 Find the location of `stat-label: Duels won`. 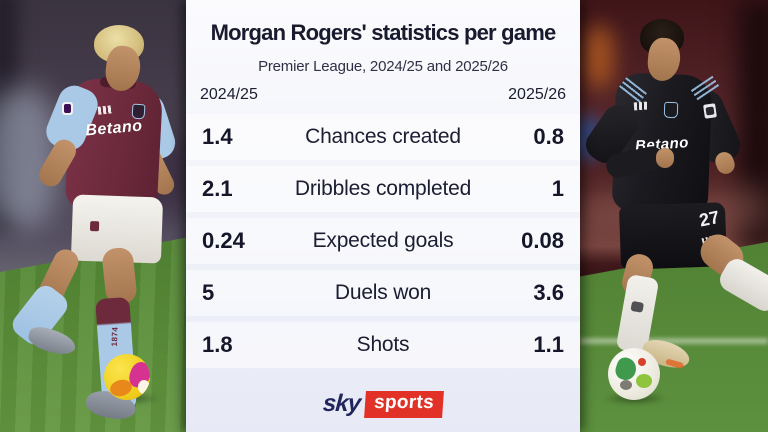

stat-label: Duels won is located at coordinates (383, 292).